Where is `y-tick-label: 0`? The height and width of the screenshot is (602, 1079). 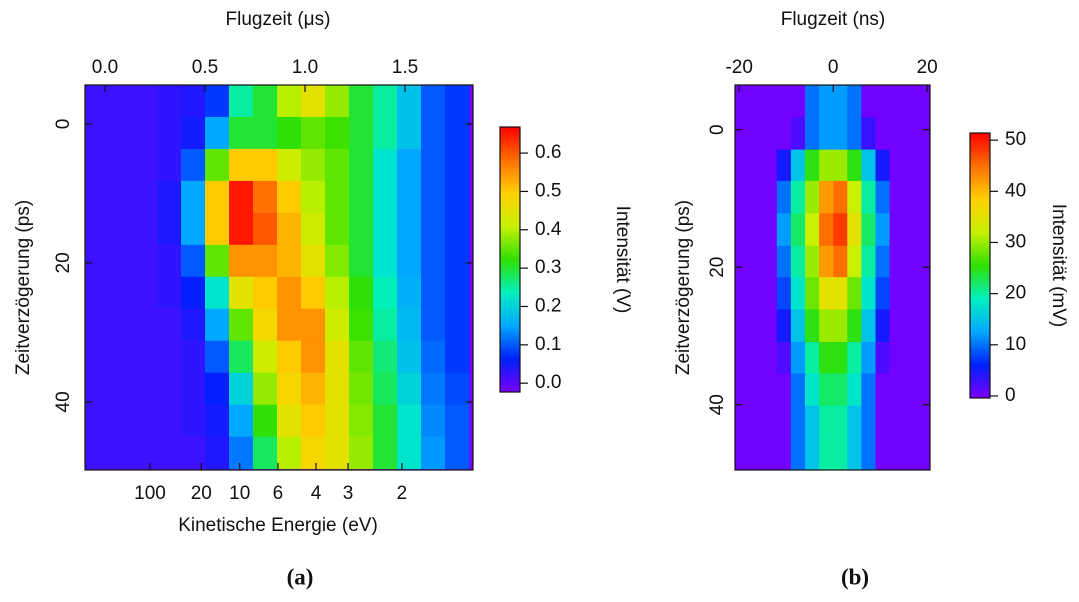 y-tick-label: 0 is located at coordinates (63, 124).